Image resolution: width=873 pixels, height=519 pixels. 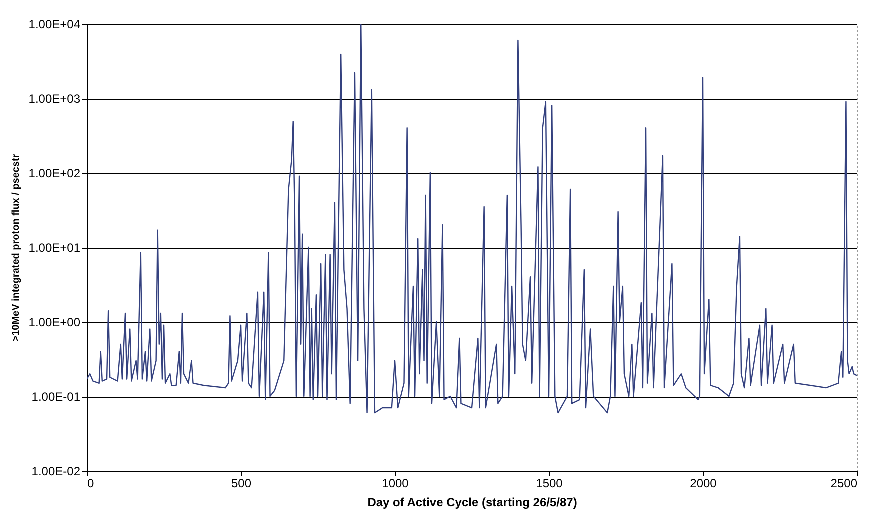 What do you see at coordinates (54, 25) in the screenshot?
I see `y-tick-label: 1.00E+04` at bounding box center [54, 25].